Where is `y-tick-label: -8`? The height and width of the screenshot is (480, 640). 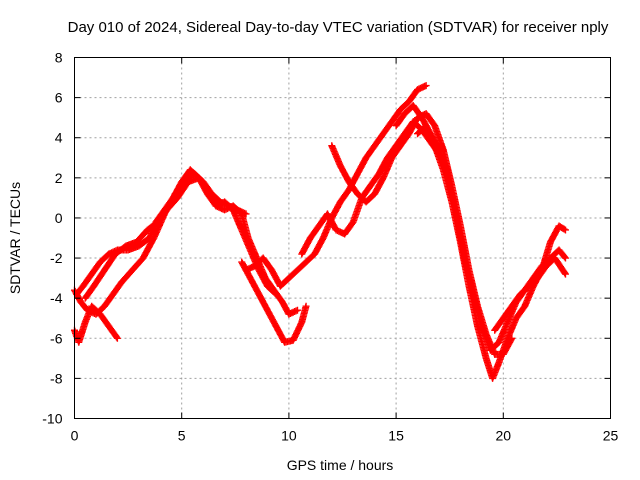
y-tick-label: -8 is located at coordinates (56, 378).